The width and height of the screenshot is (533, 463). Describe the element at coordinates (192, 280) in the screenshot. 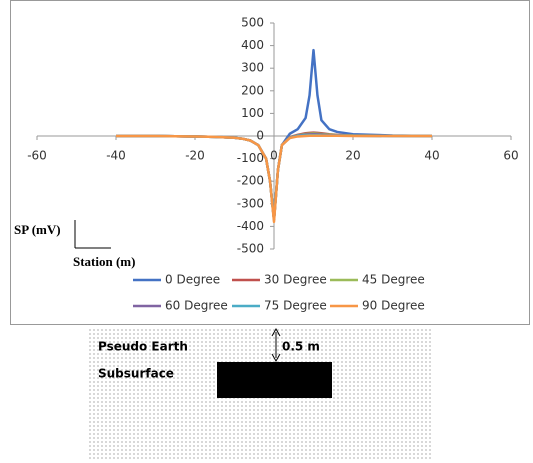

I see `legend-label: 0 Degree` at that location.